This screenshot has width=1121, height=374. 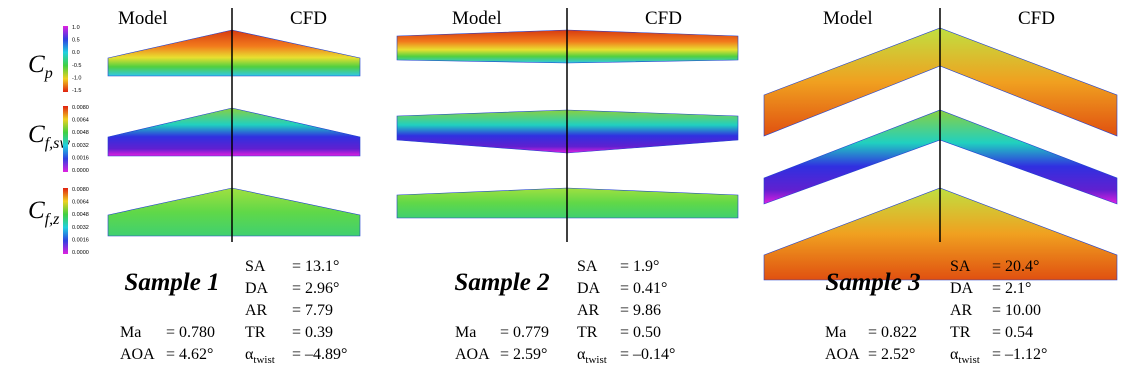 What do you see at coordinates (312, 332) in the screenshot?
I see `param-value: = 0.39` at bounding box center [312, 332].